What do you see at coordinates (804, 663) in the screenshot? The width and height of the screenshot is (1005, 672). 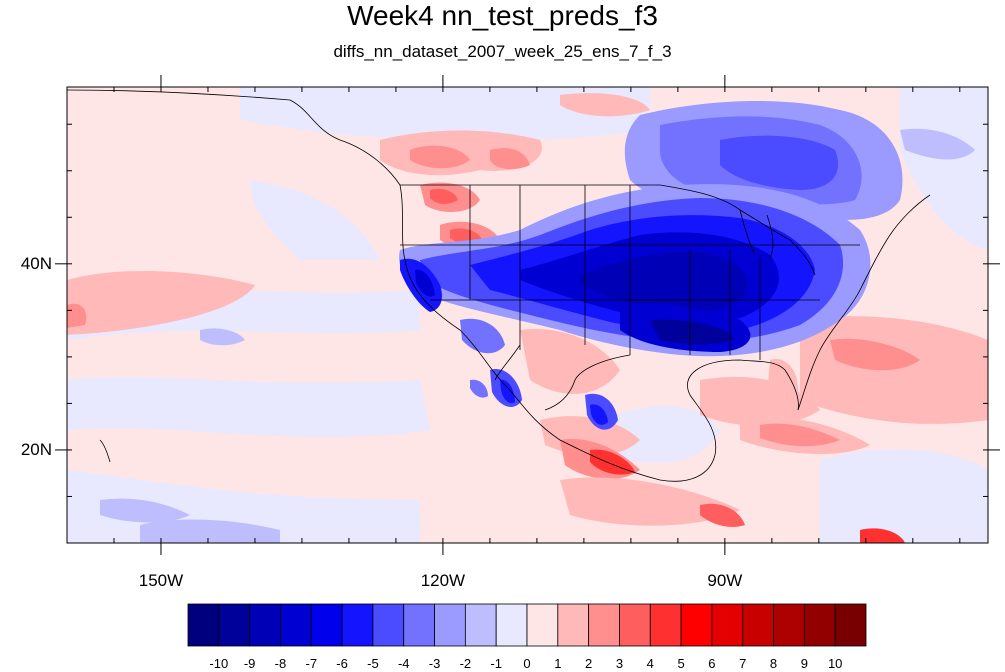 I see `colorbar-label: 9` at bounding box center [804, 663].